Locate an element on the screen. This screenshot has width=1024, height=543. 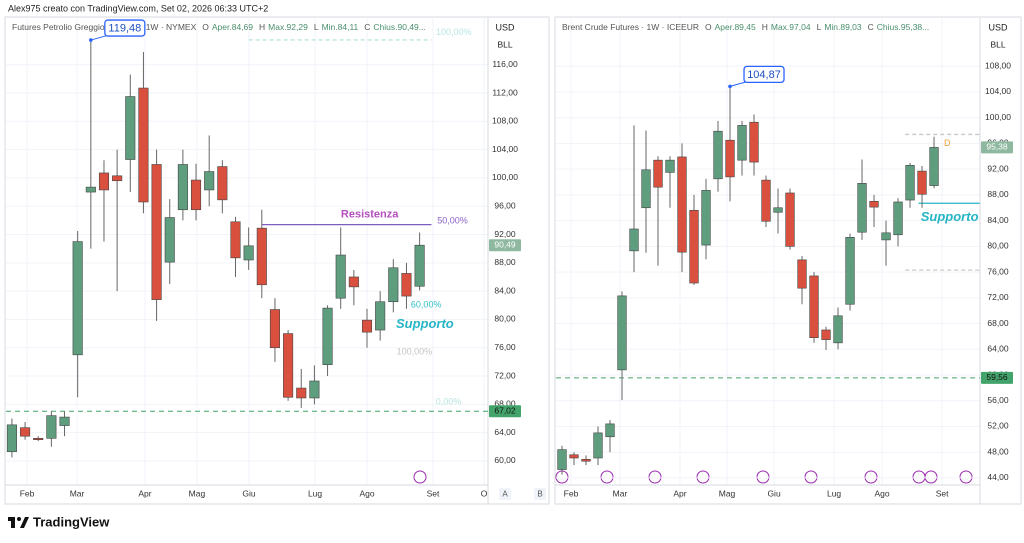
y-tick-label: 88,00 is located at coordinates (505, 262).